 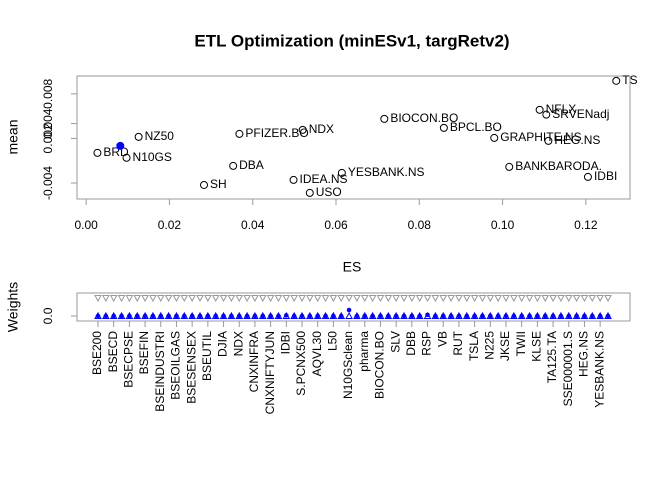 I want to click on x-tick-label: TA125.TA, so click(x=552, y=357).